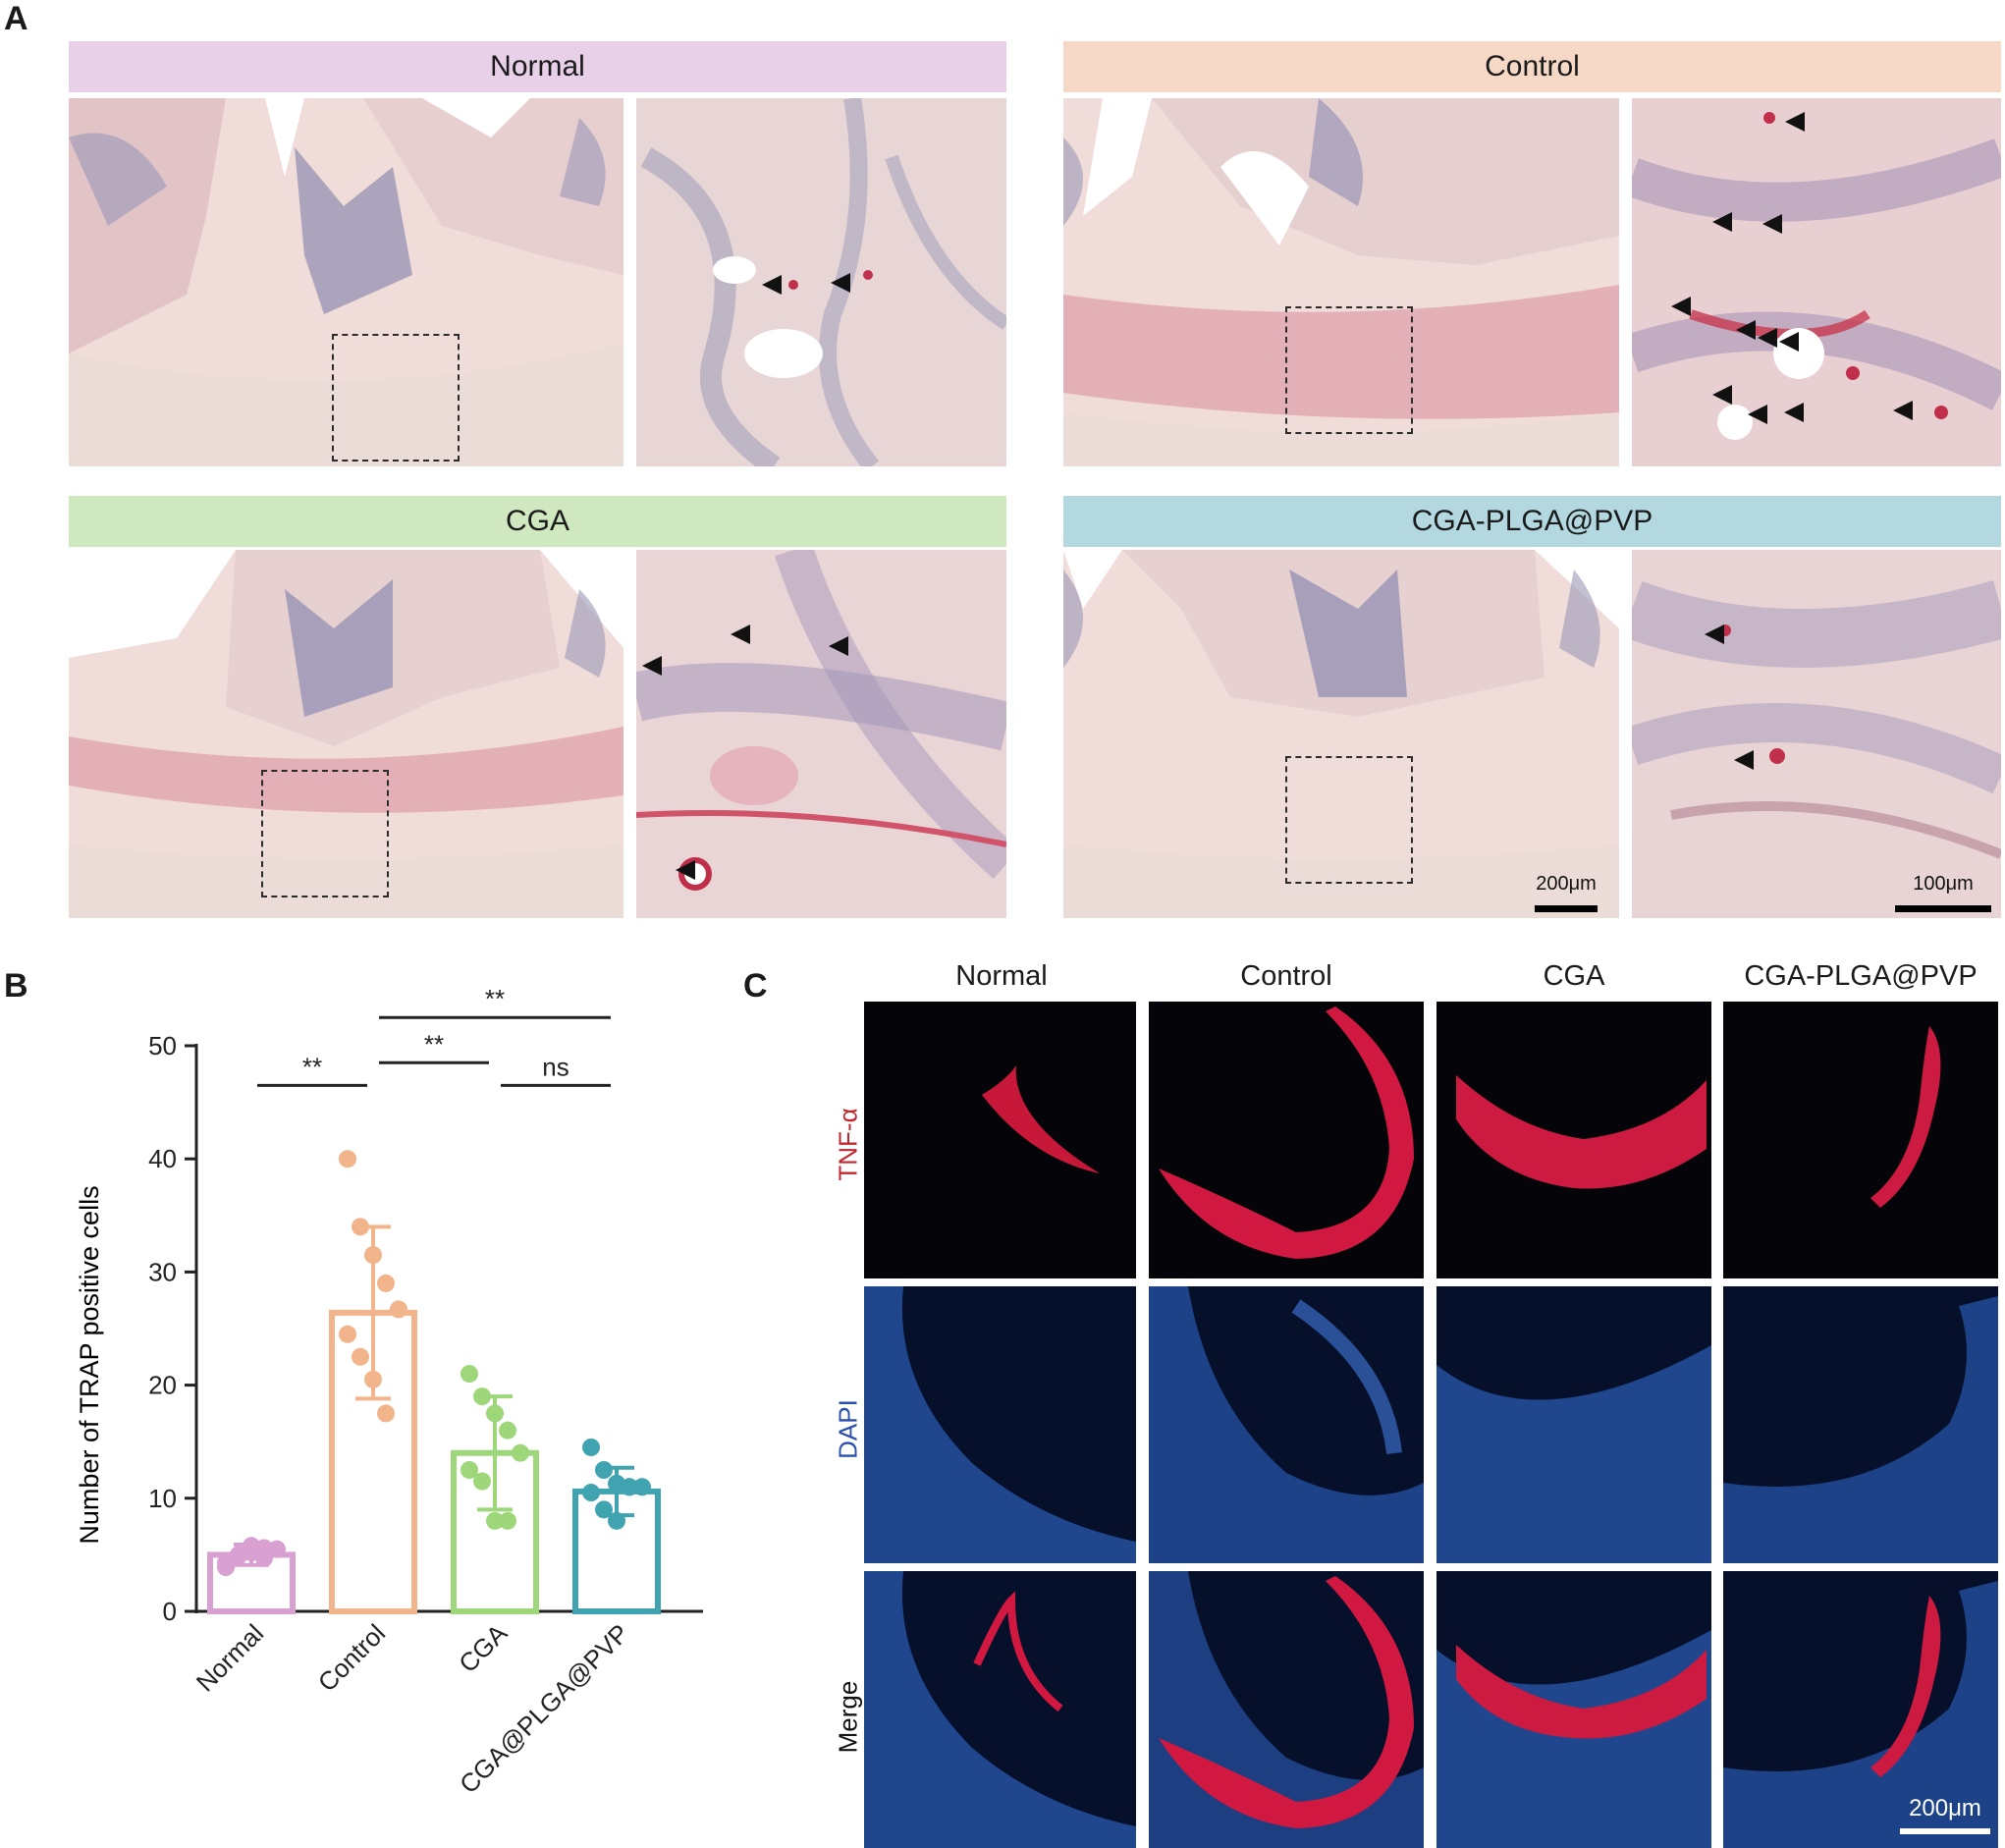 This screenshot has width=2005, height=1848. Describe the element at coordinates (351, 1657) in the screenshot. I see `x-tick-label: Control` at that location.